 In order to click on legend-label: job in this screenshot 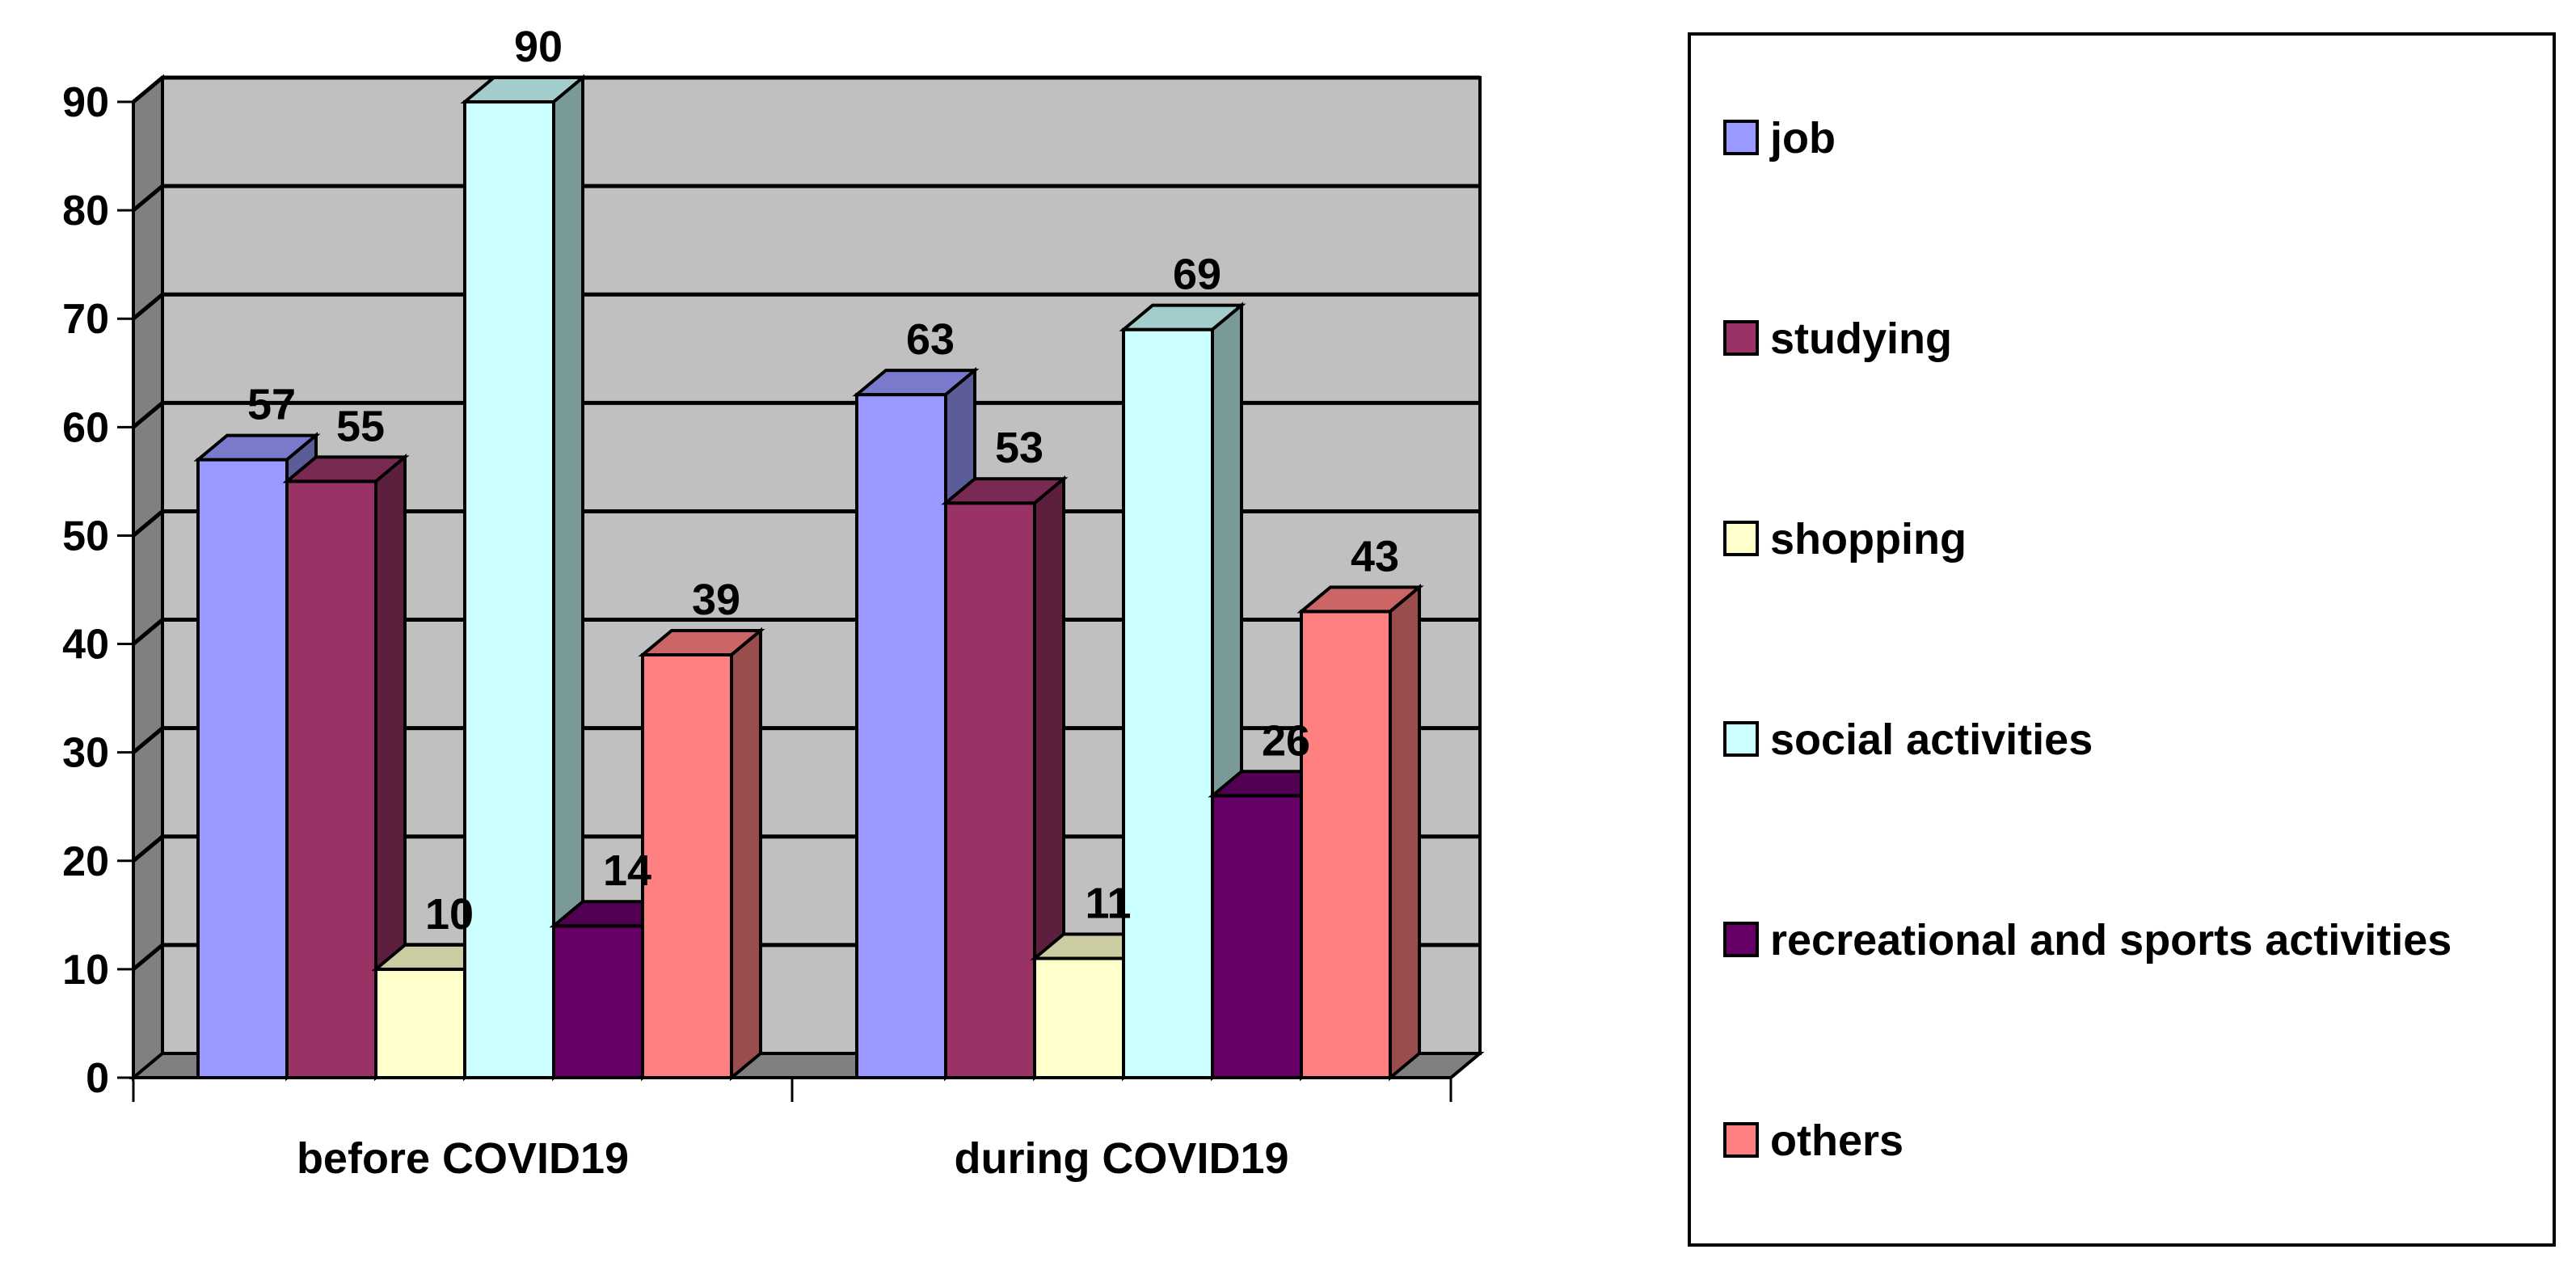, I will do `click(1802, 138)`.